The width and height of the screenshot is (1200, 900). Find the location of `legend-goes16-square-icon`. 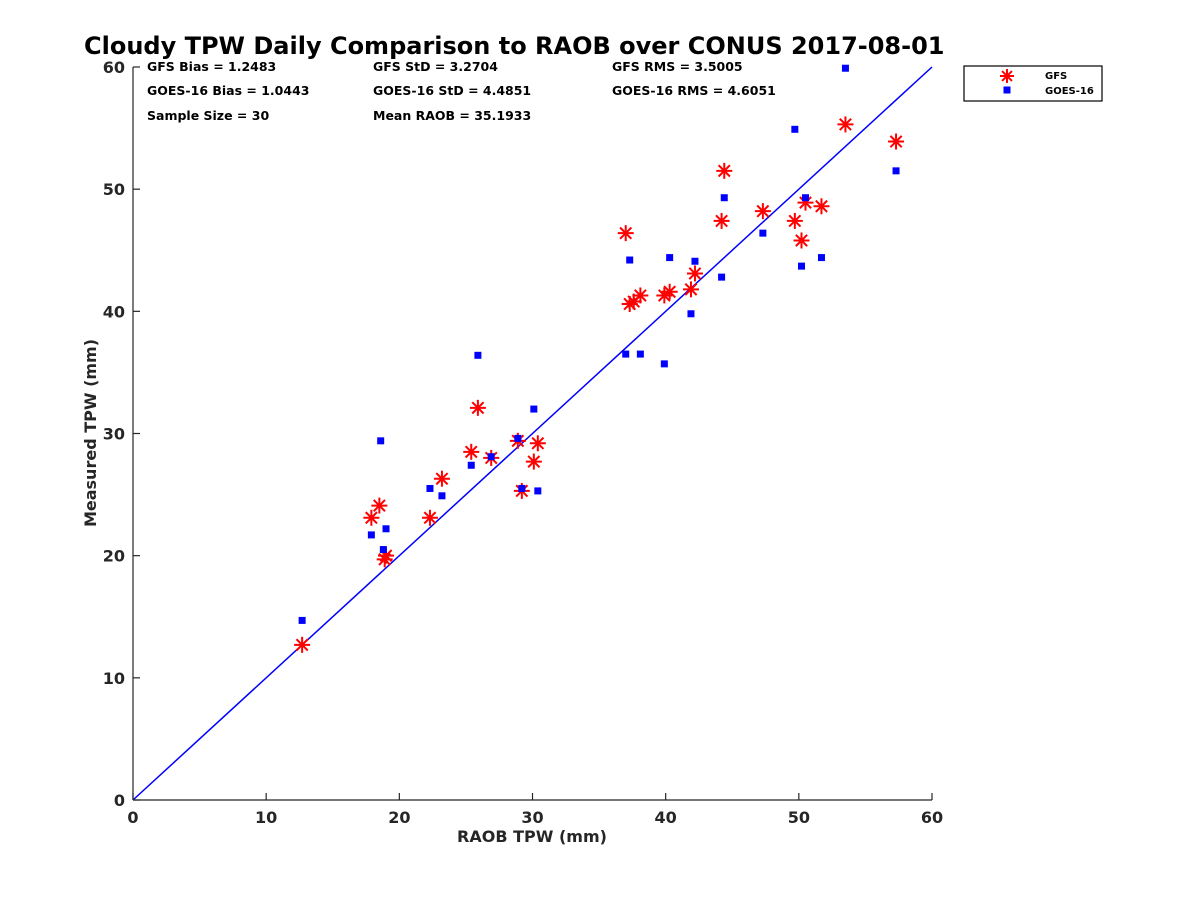

legend-goes16-square-icon is located at coordinates (1007, 90).